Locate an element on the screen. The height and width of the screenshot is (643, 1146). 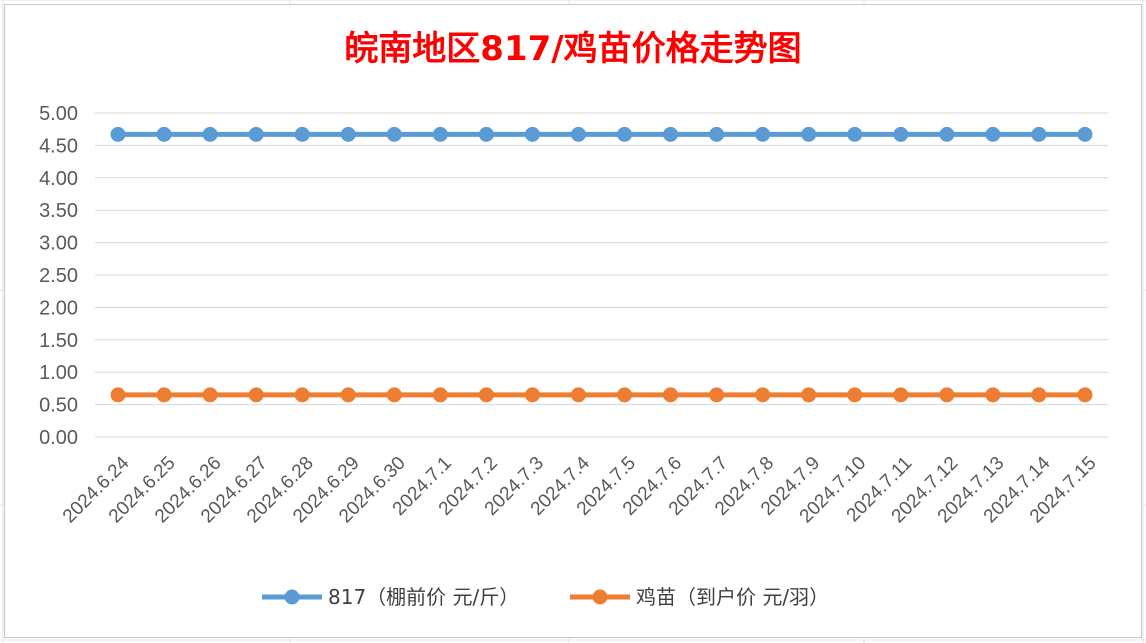
y-tick-label: 5.00 is located at coordinates (58, 114).